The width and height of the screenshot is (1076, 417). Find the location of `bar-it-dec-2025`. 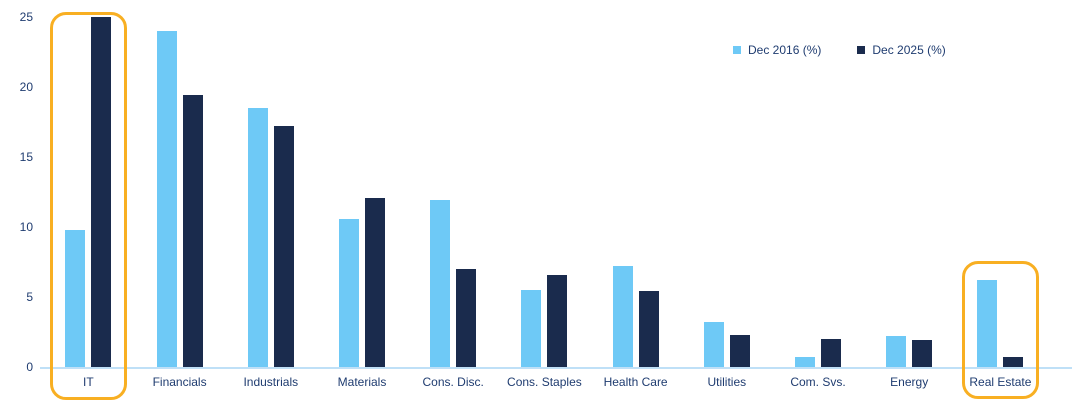

bar-it-dec-2025 is located at coordinates (101, 192).